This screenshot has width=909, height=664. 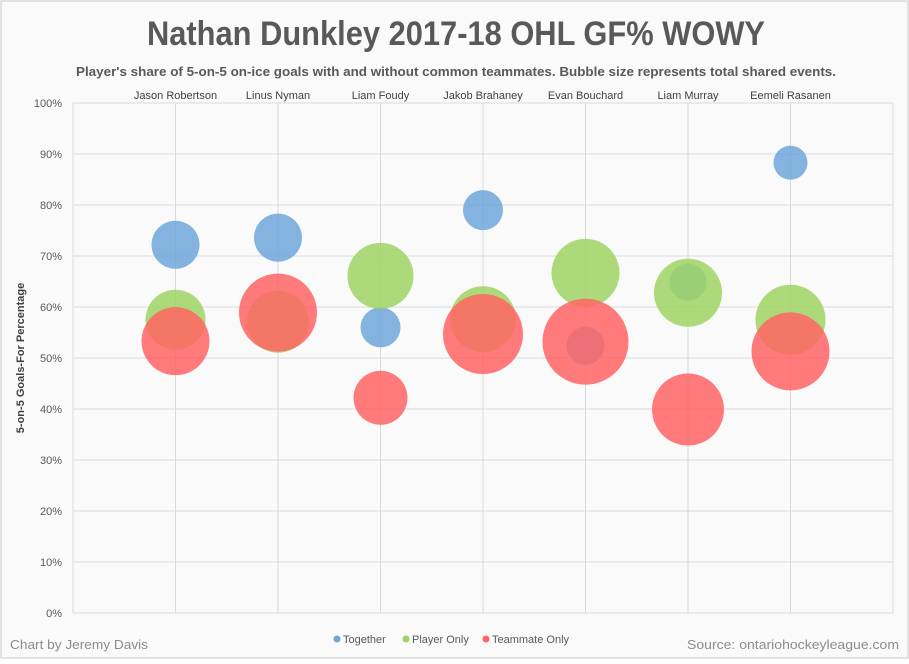 I want to click on chart-source: Source: ontariohockeyleague.com, so click(x=793, y=644).